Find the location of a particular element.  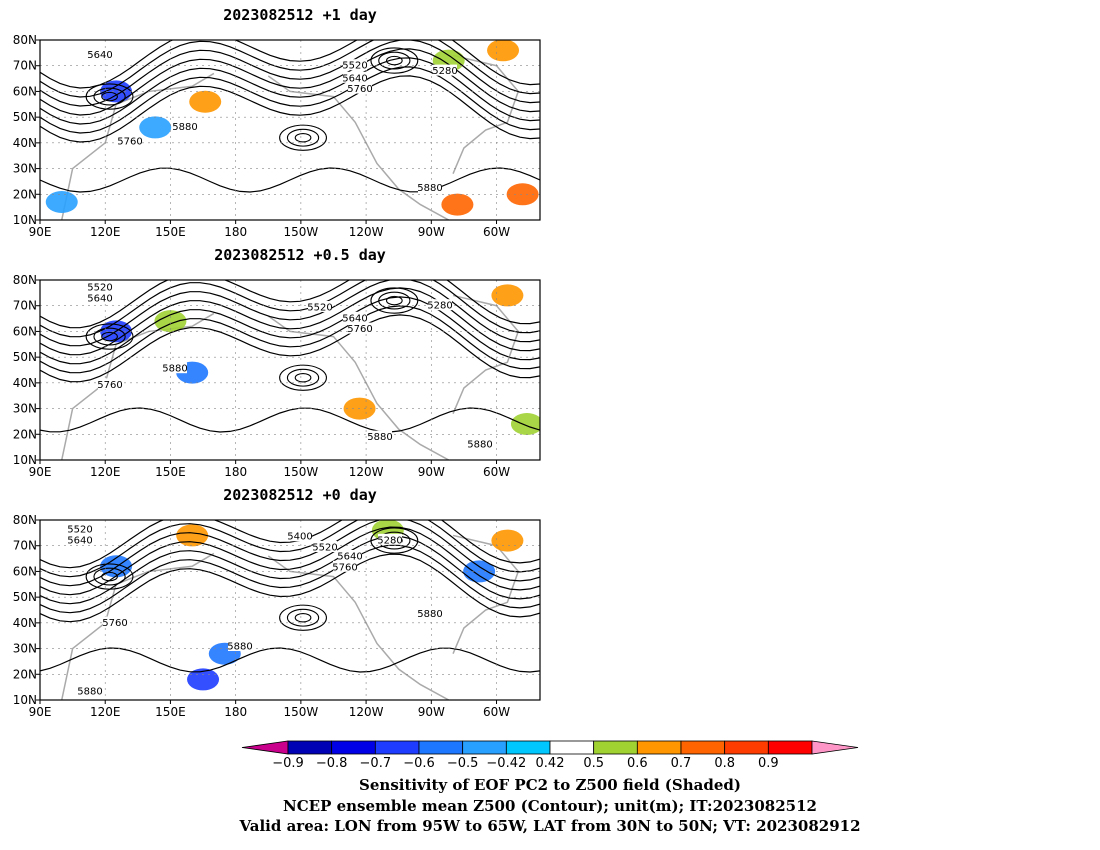

y-tick-label: 80N is located at coordinates (25, 520).